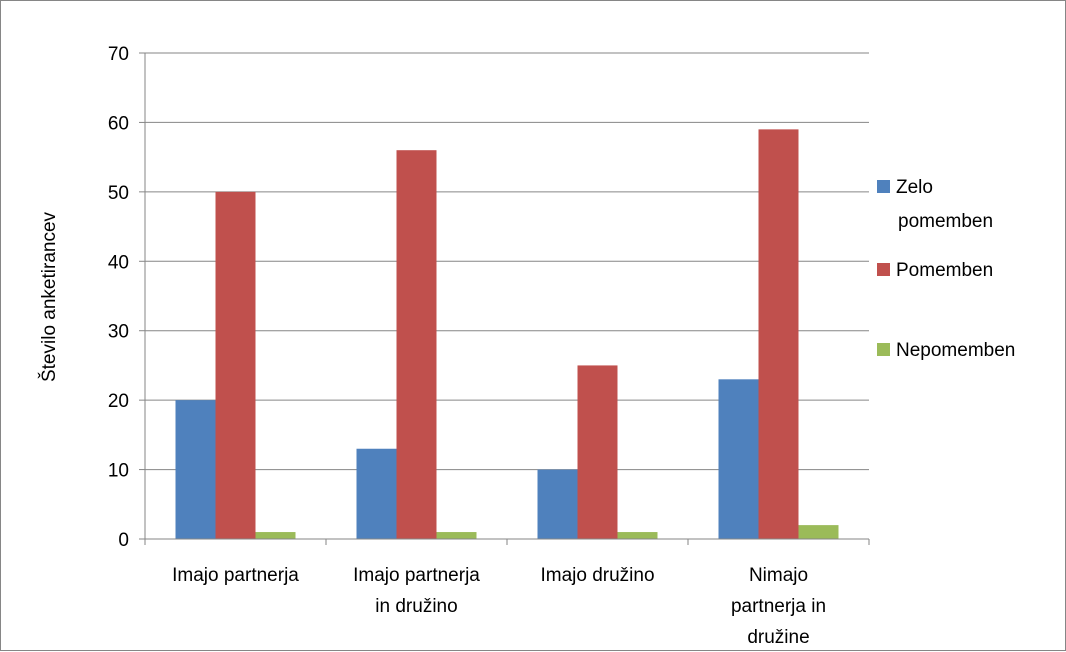 The width and height of the screenshot is (1066, 652). I want to click on x-category-label: Imajo partnerja, so click(235, 575).